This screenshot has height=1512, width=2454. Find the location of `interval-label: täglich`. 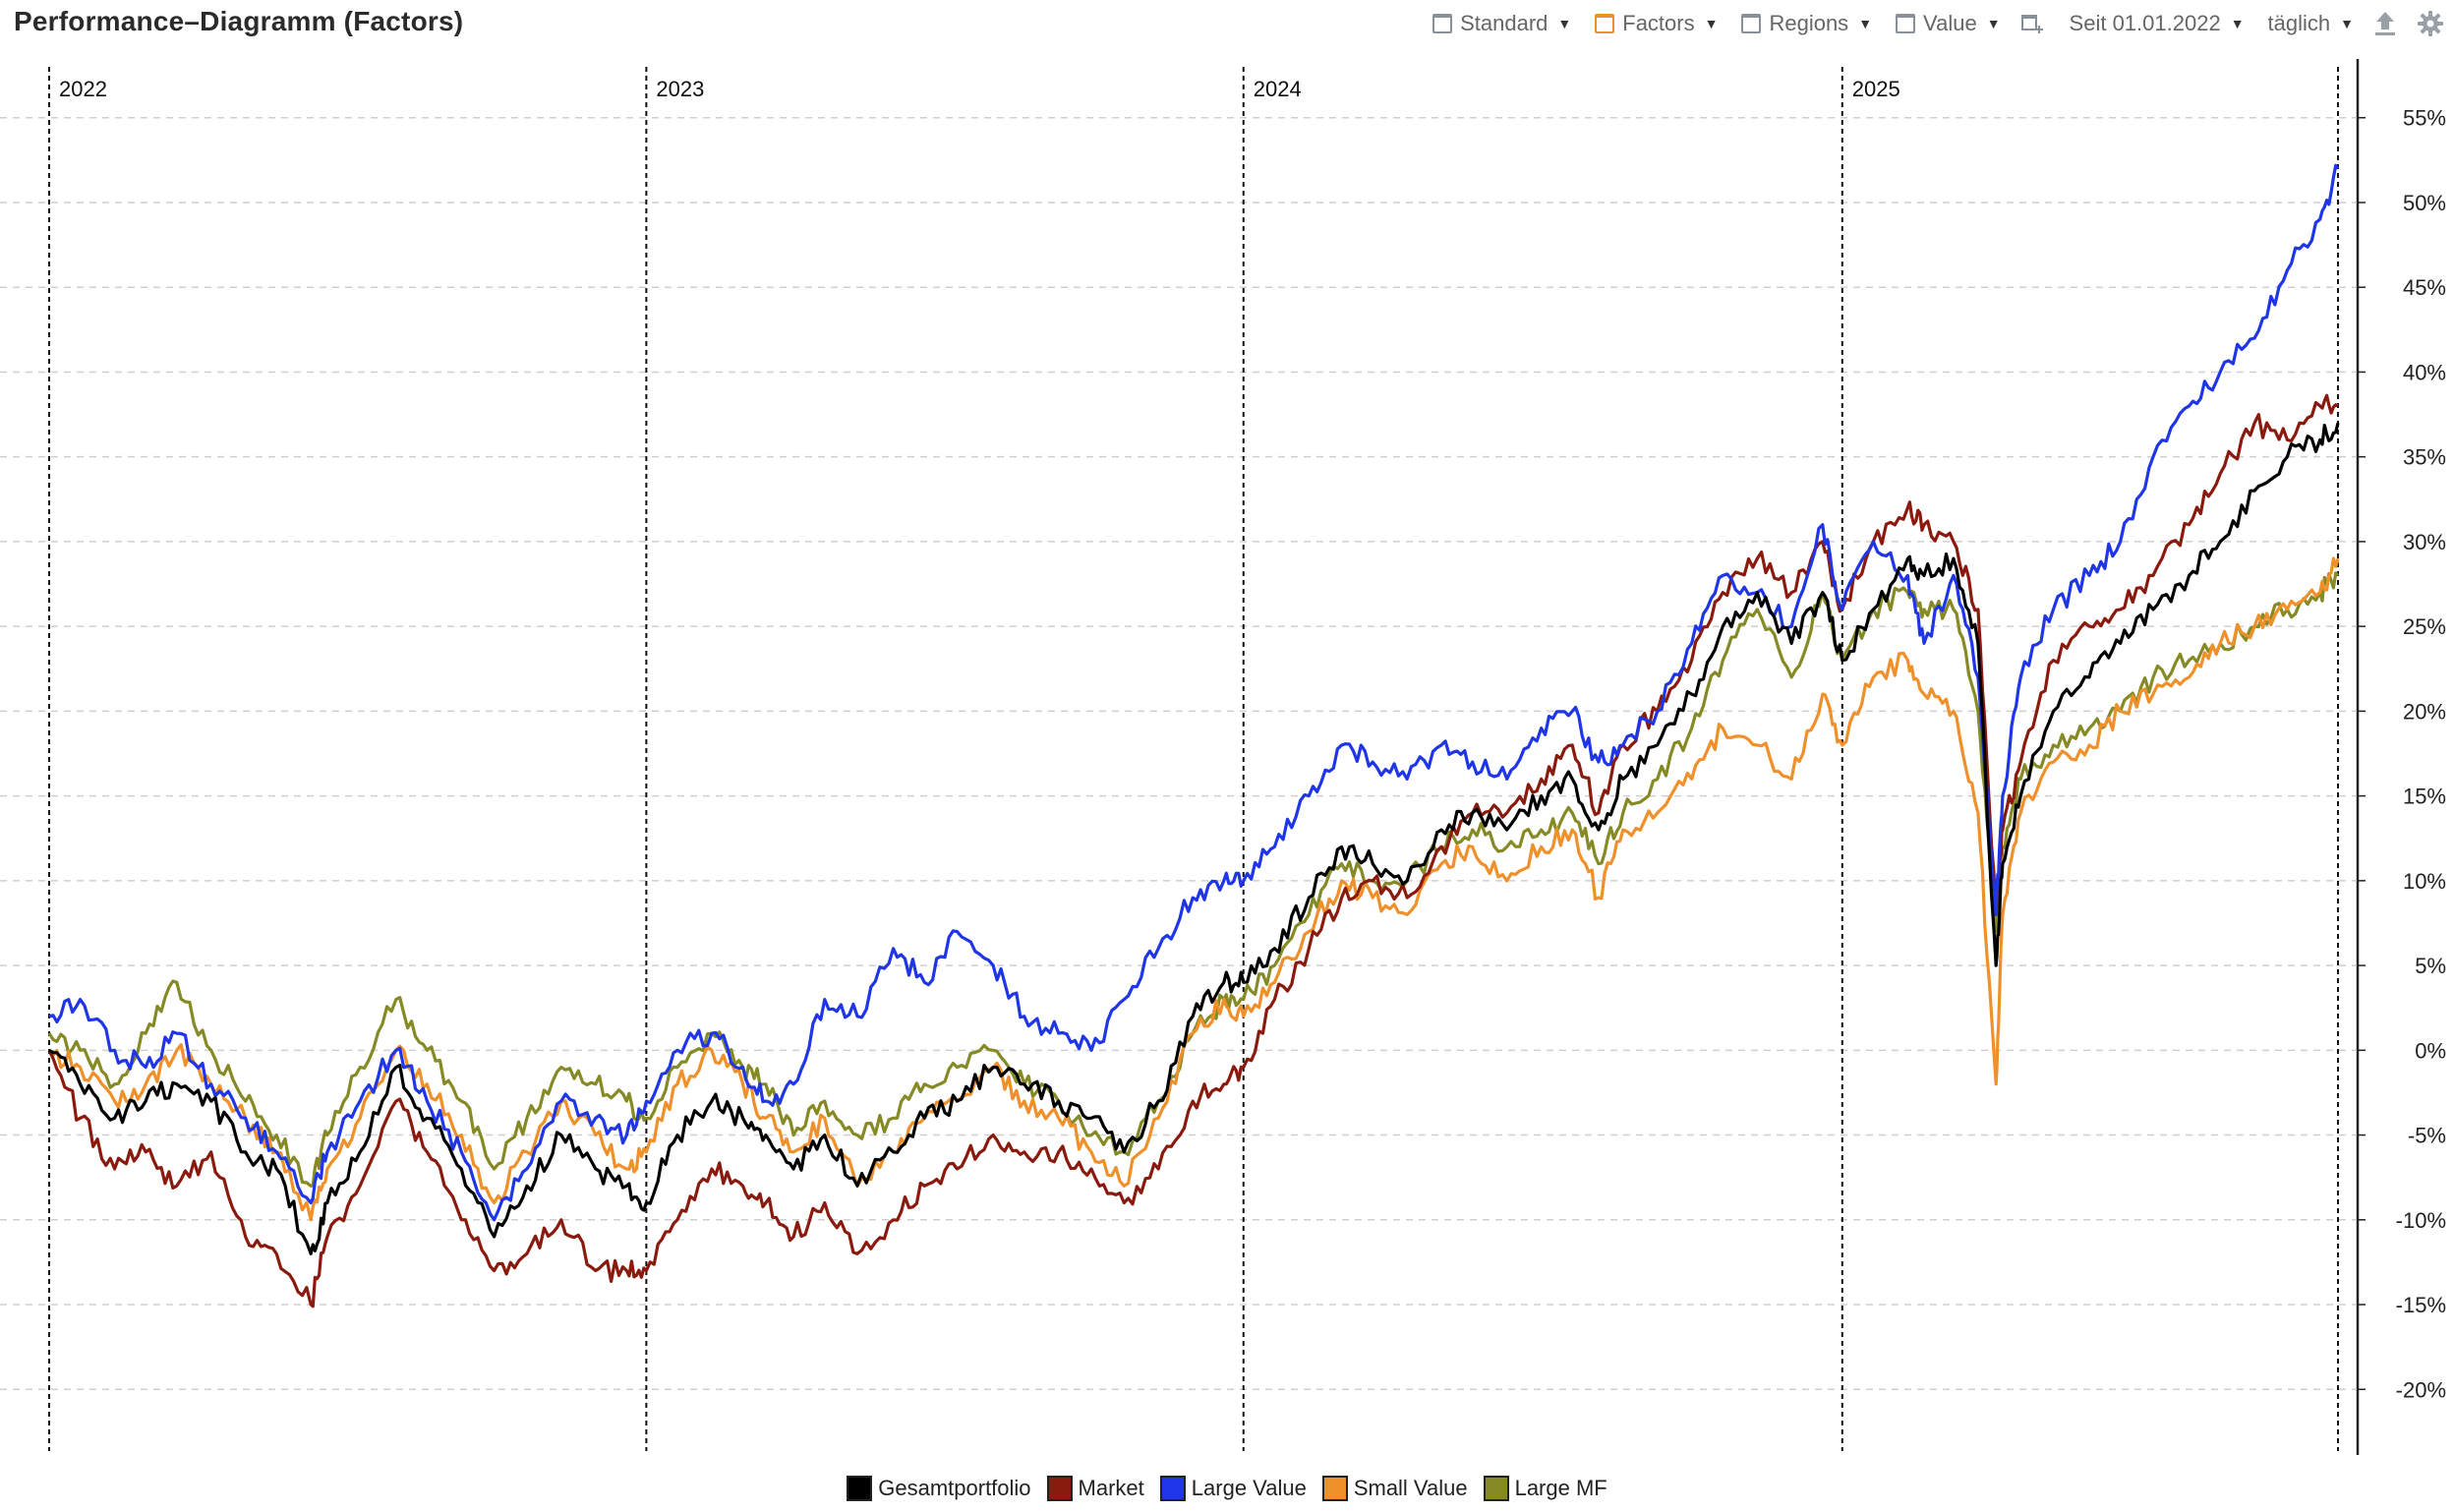

interval-label: täglich is located at coordinates (2299, 23).